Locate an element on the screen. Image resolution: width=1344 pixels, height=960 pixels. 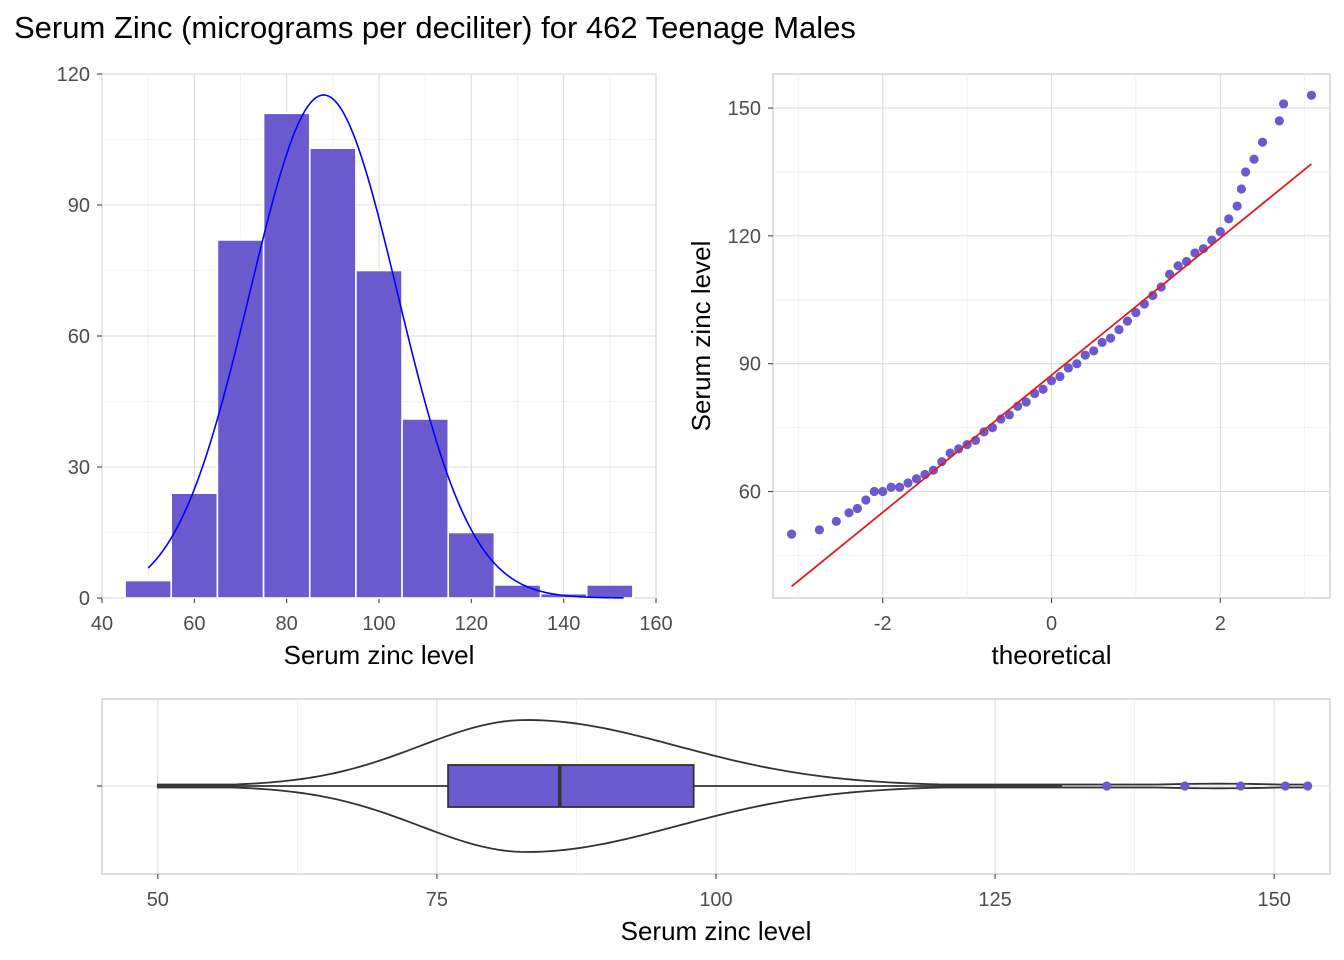
qq-y-axis-title: Serum zinc level is located at coordinates (701, 336).